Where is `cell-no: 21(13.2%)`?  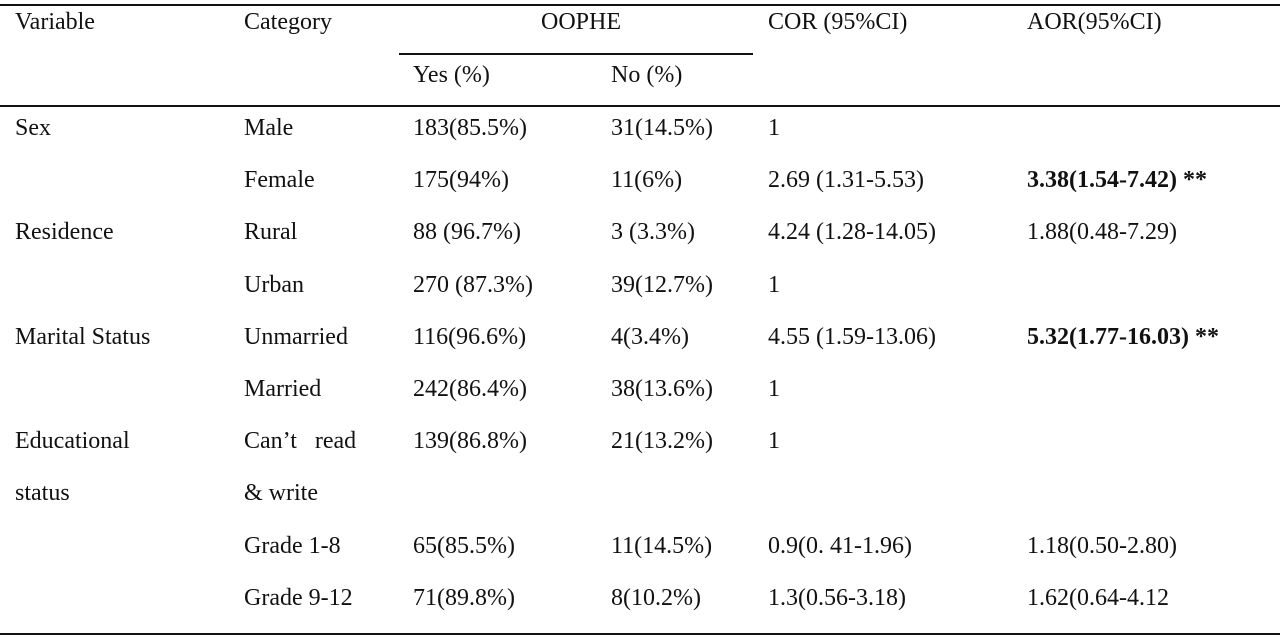 cell-no: 21(13.2%) is located at coordinates (662, 441).